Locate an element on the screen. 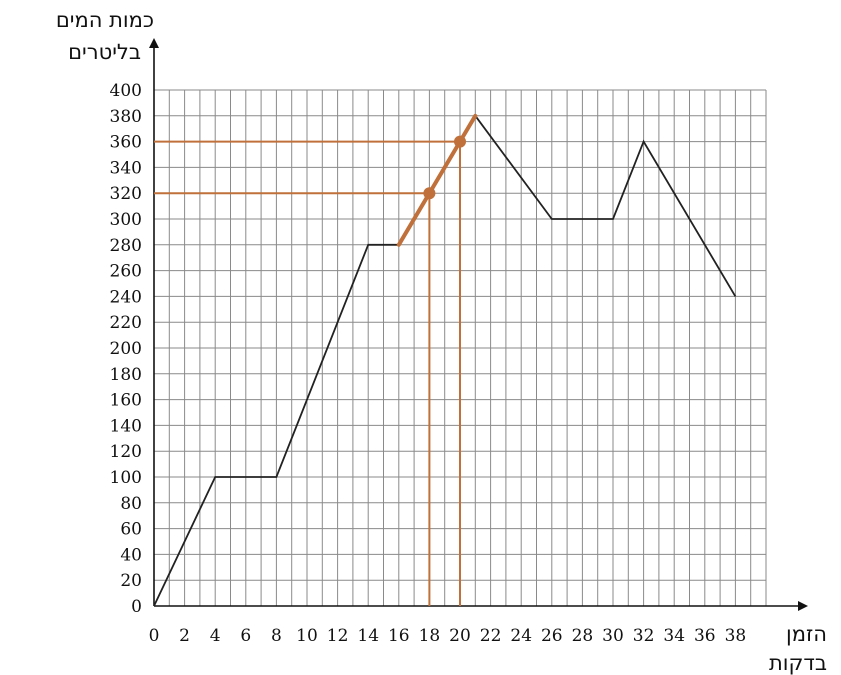 The image size is (841, 675). y-tick-label: 120 is located at coordinates (126, 452).